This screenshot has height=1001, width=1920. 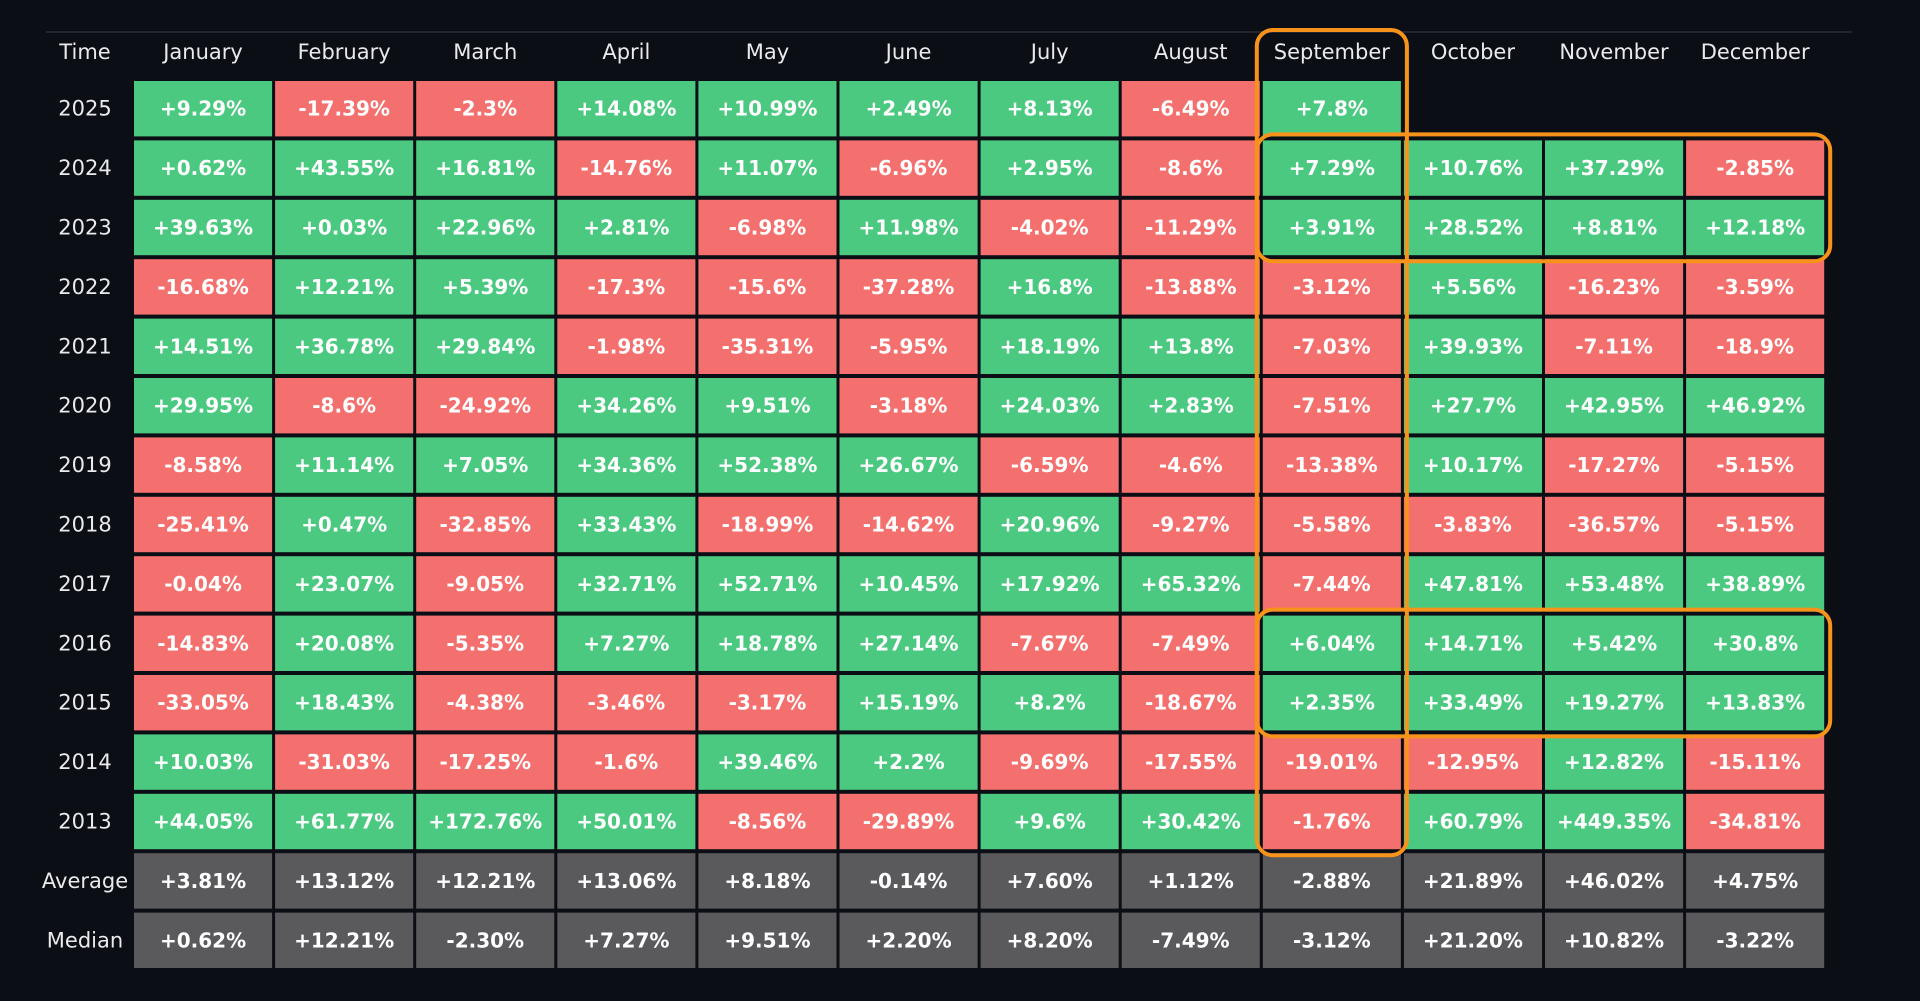 What do you see at coordinates (1614, 643) in the screenshot?
I see `cell-value-2016-november: +5.42%` at bounding box center [1614, 643].